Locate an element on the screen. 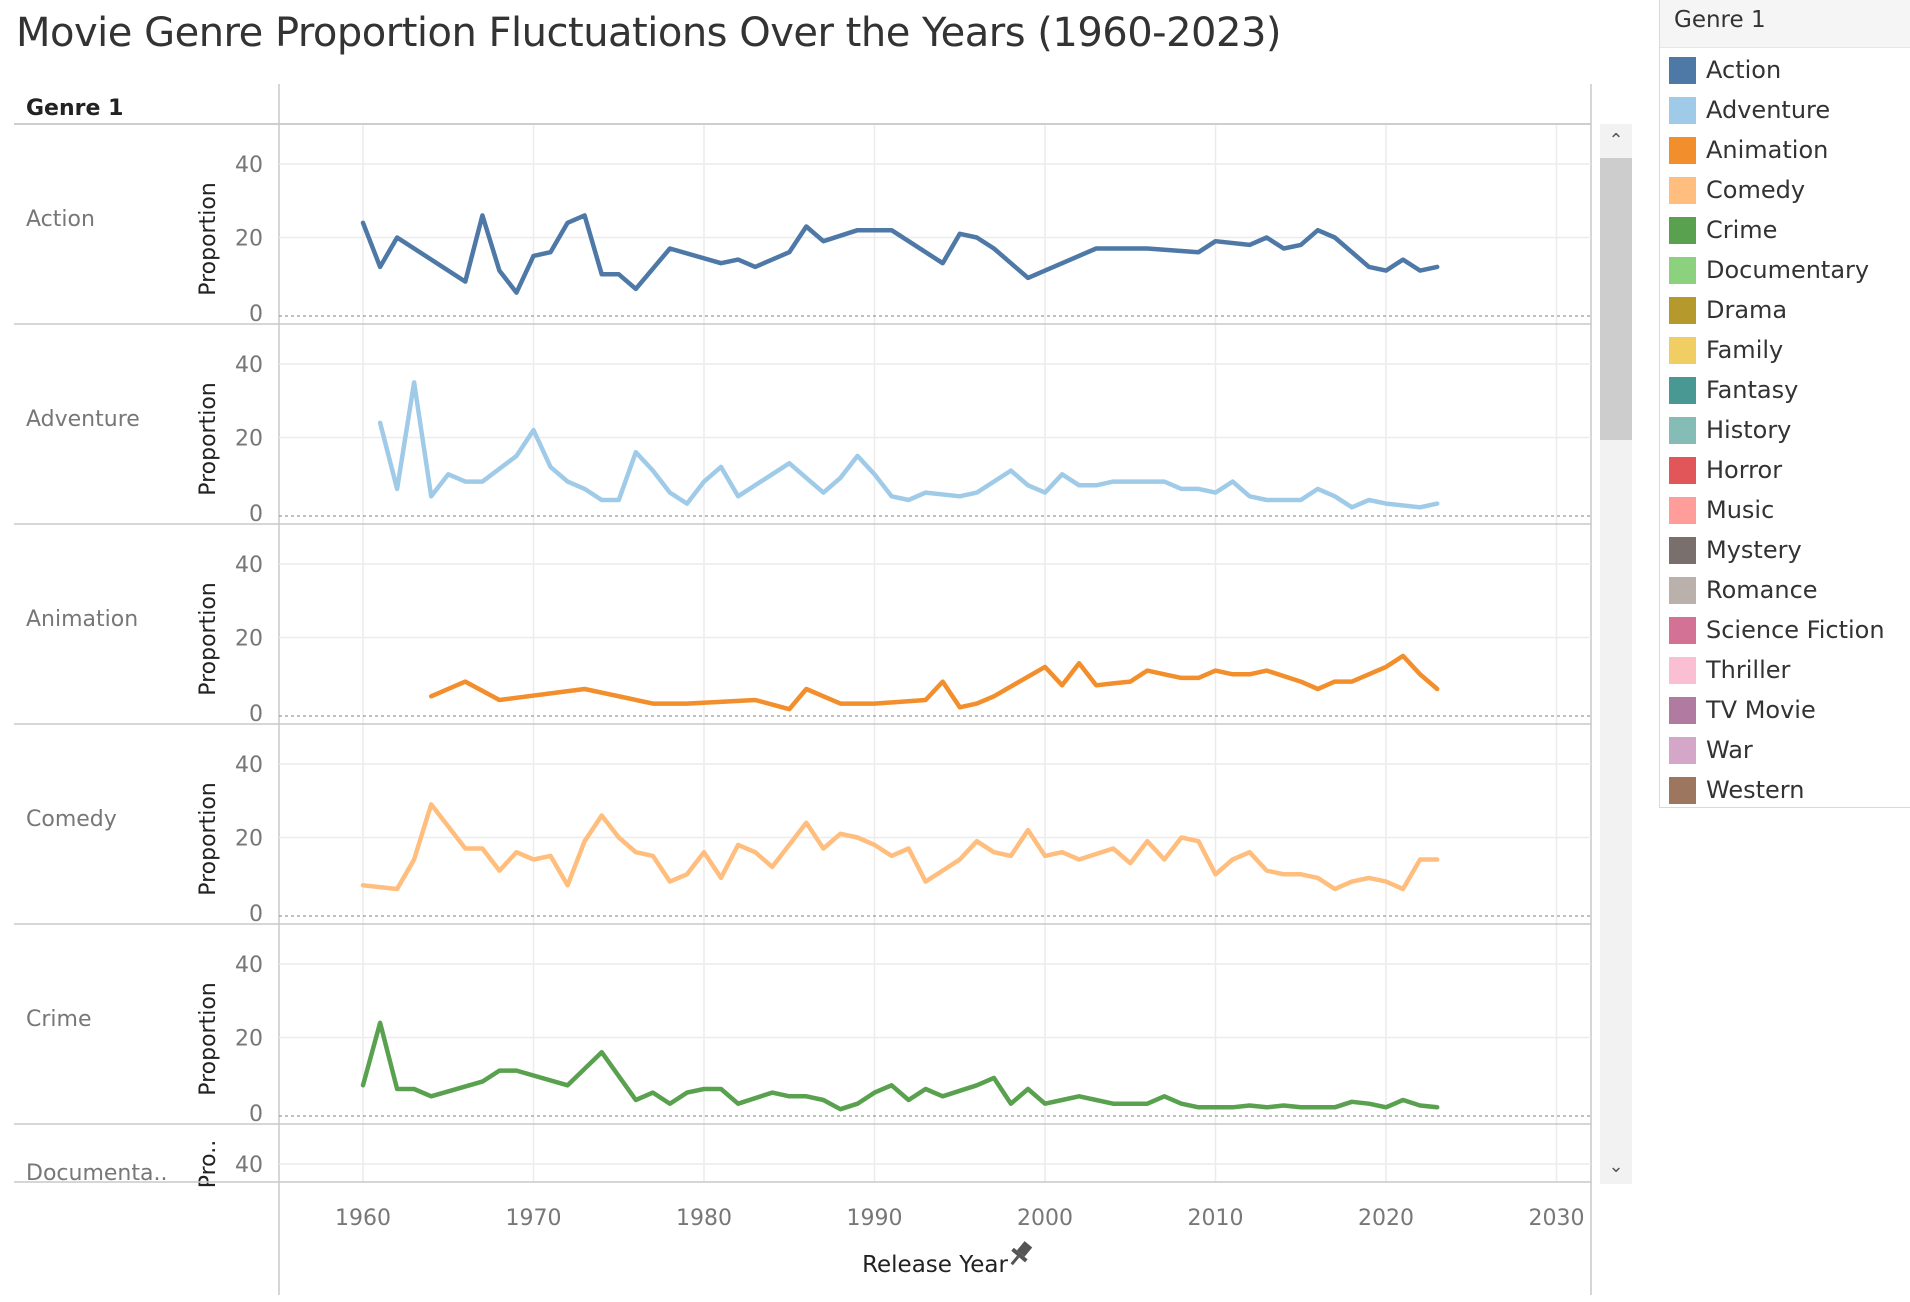 This screenshot has height=1302, width=1910. legend-item: Animation is located at coordinates (1748, 150).